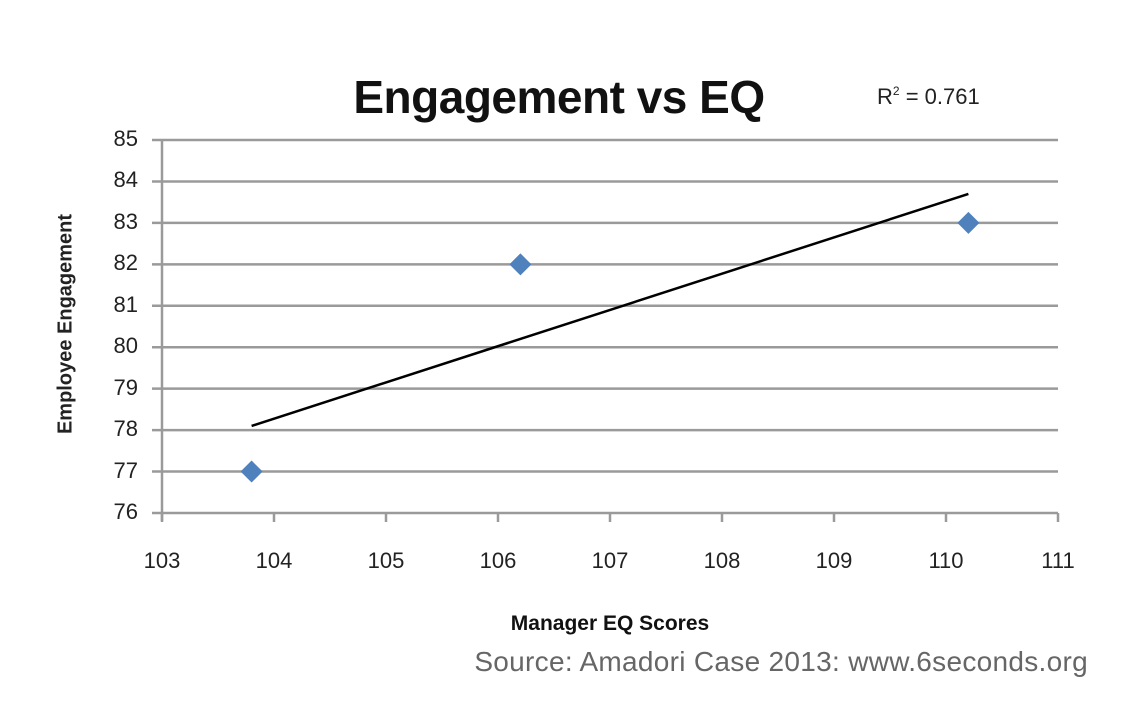 Image resolution: width=1126 pixels, height=712 pixels. Describe the element at coordinates (65, 324) in the screenshot. I see `y-axis-label: Employee Engagement` at that location.